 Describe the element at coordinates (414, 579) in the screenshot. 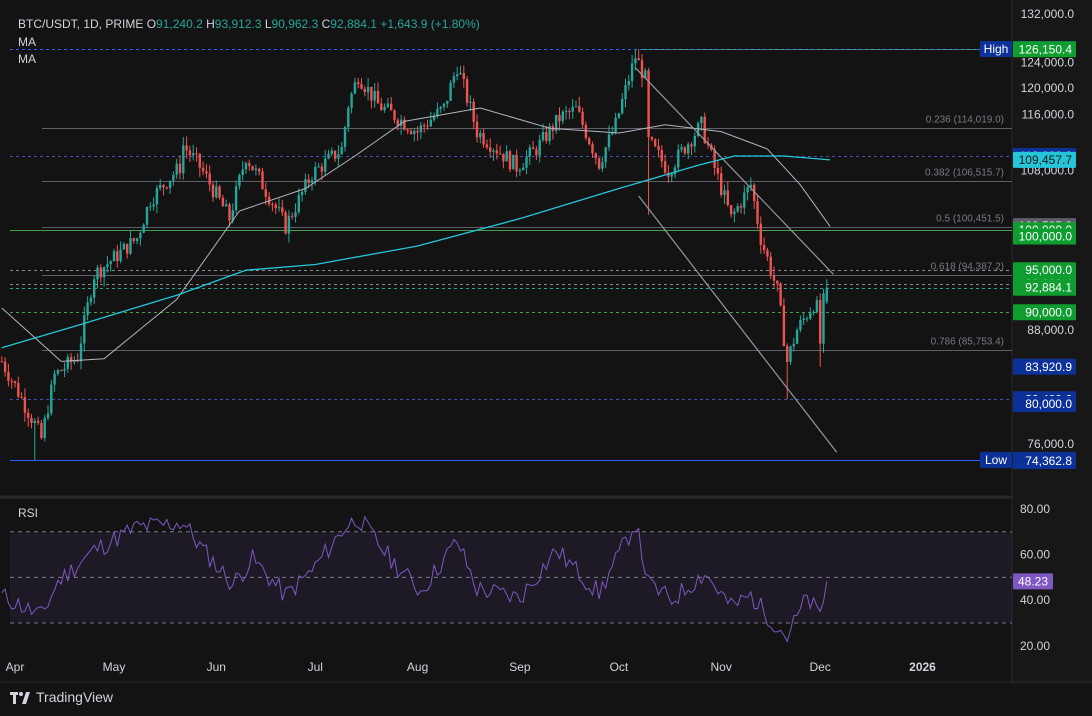

I see `rsi-line` at that location.